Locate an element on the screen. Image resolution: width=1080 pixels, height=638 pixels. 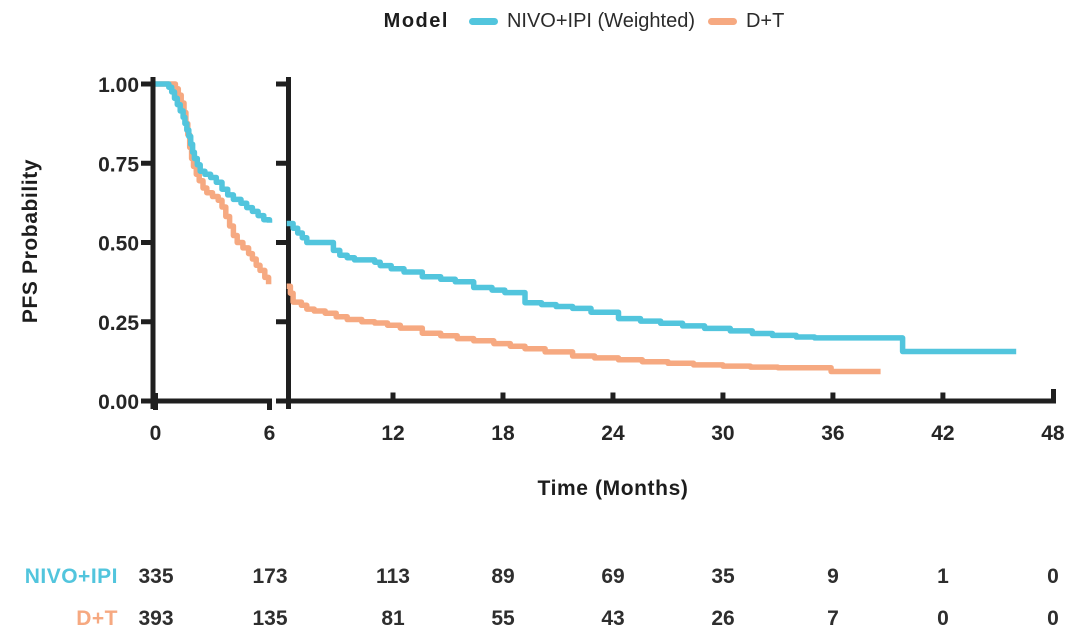
risk-row-values-dt: 393 135 81 55 43 26 7 0 0 is located at coordinates (540, 619).